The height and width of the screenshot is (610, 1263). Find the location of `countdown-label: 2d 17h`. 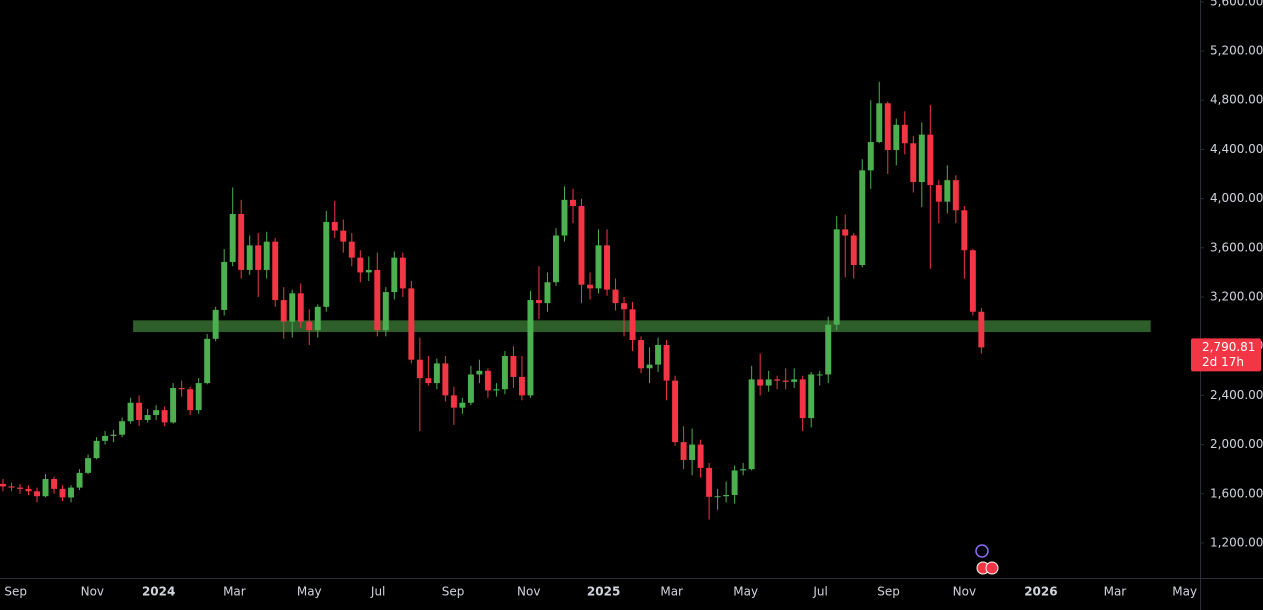

countdown-label: 2d 17h is located at coordinates (1223, 362).